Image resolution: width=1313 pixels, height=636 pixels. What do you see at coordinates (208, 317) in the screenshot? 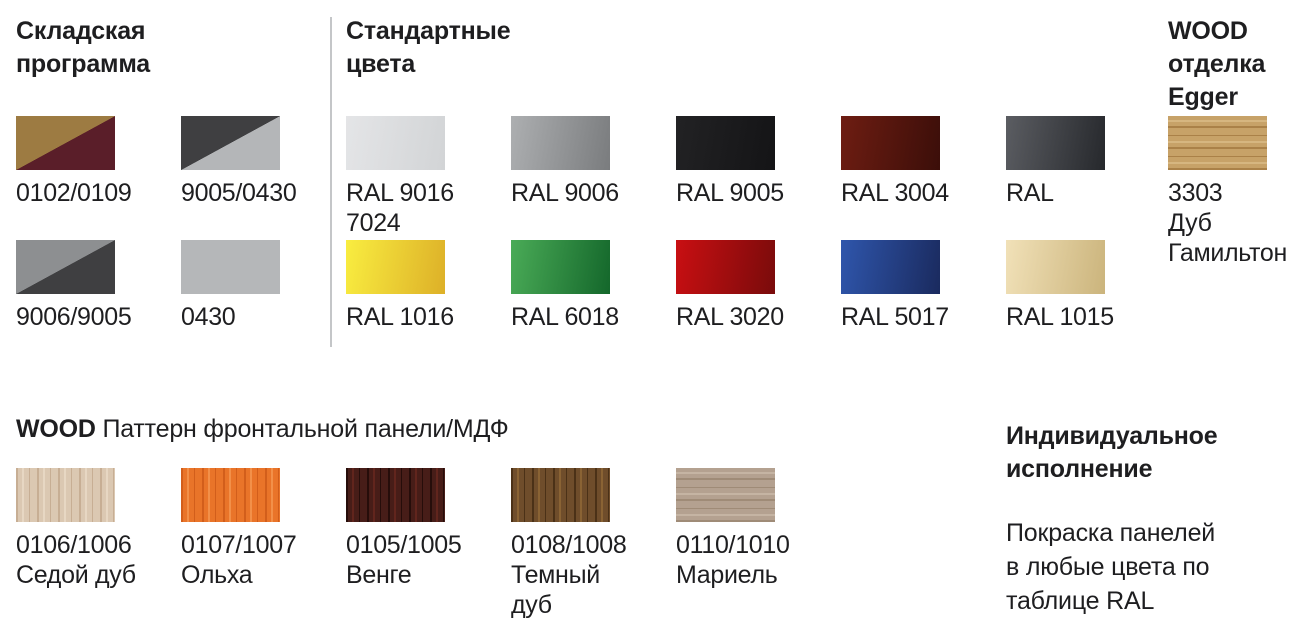
I see `swatch-label-0430: 0430` at bounding box center [208, 317].